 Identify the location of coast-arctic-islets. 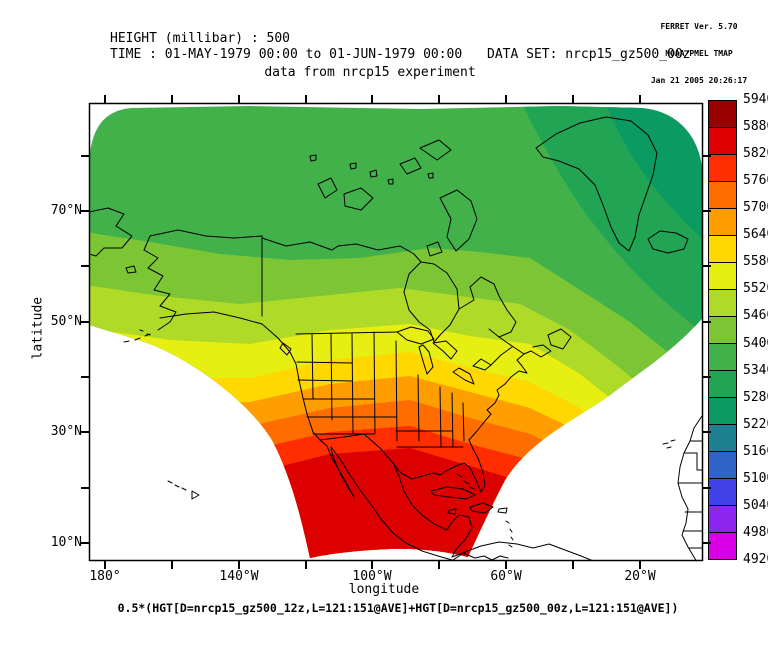
(371, 169).